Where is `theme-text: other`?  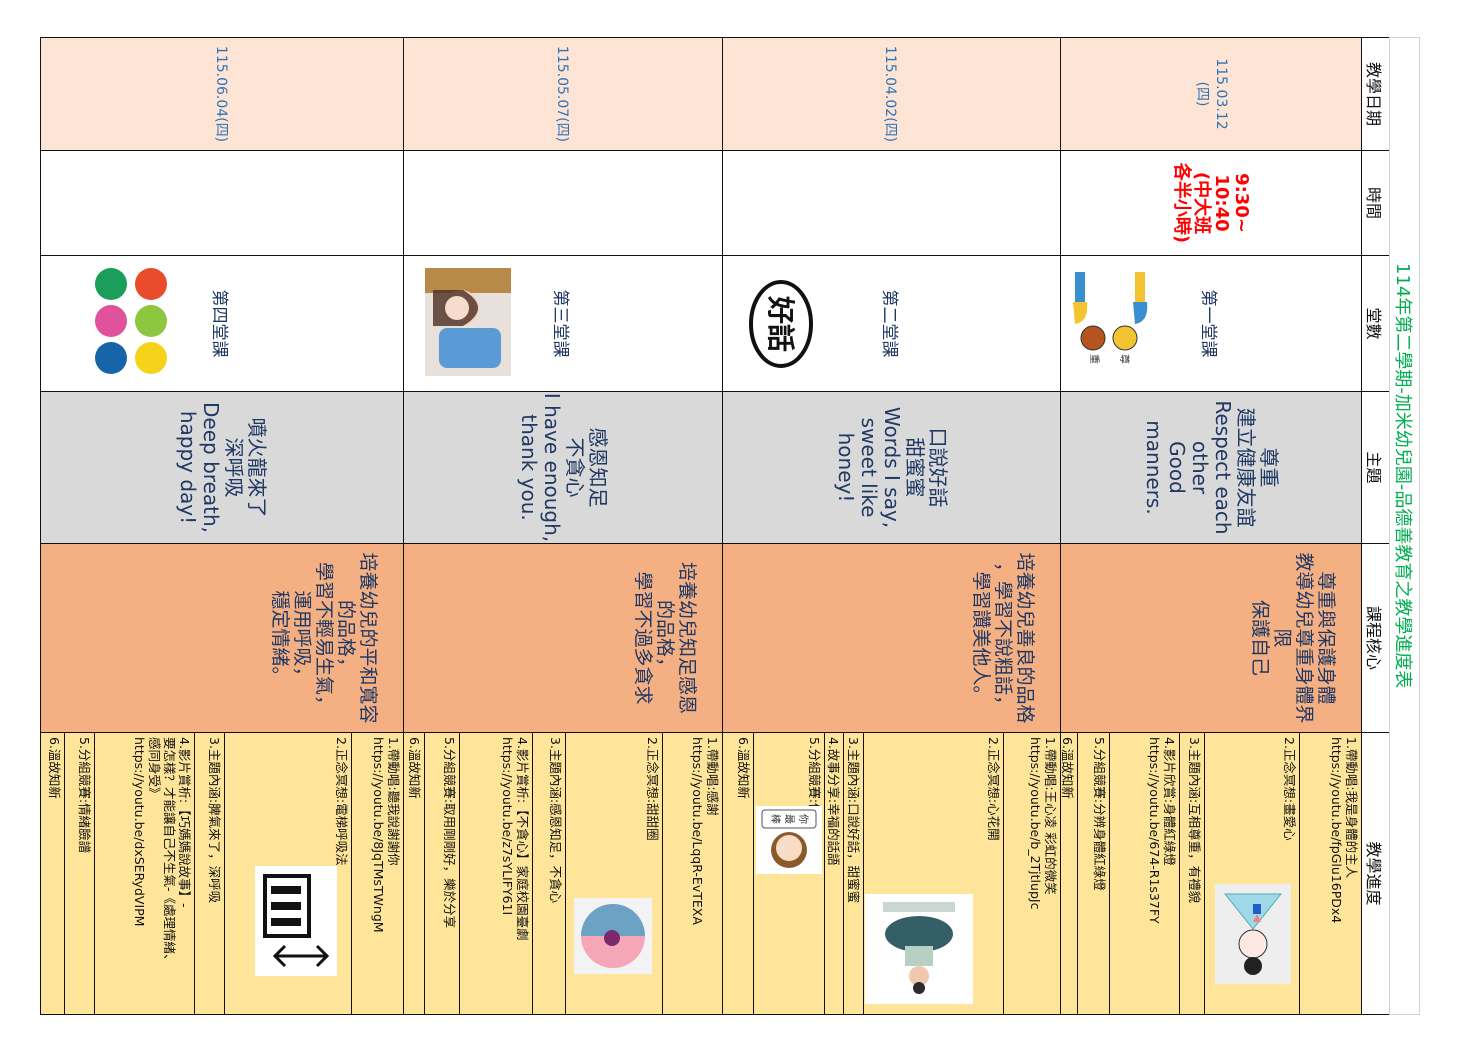 theme-text: other is located at coordinates (1200, 467).